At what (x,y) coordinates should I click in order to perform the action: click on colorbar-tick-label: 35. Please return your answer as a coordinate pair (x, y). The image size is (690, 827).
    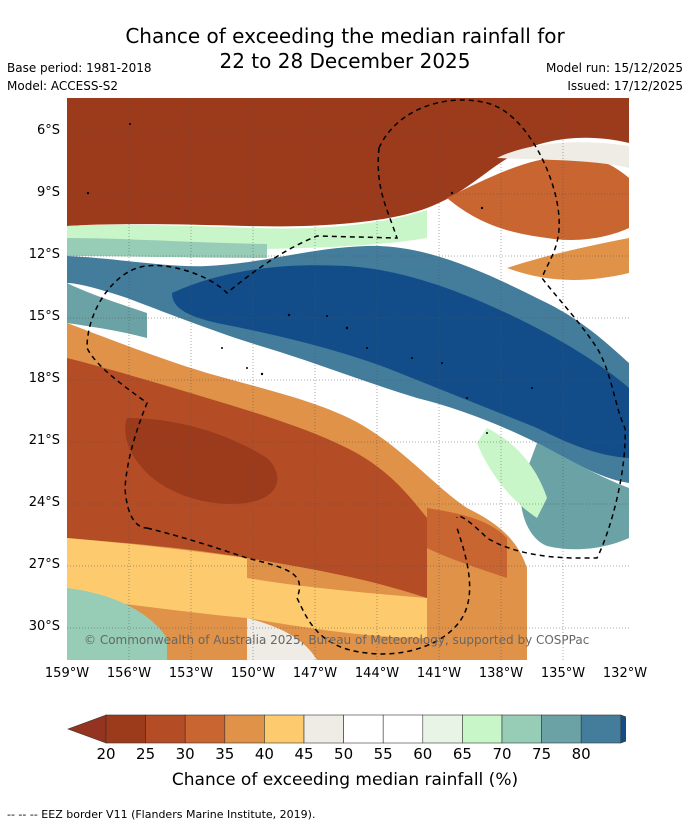
    Looking at the image, I should click on (225, 754).